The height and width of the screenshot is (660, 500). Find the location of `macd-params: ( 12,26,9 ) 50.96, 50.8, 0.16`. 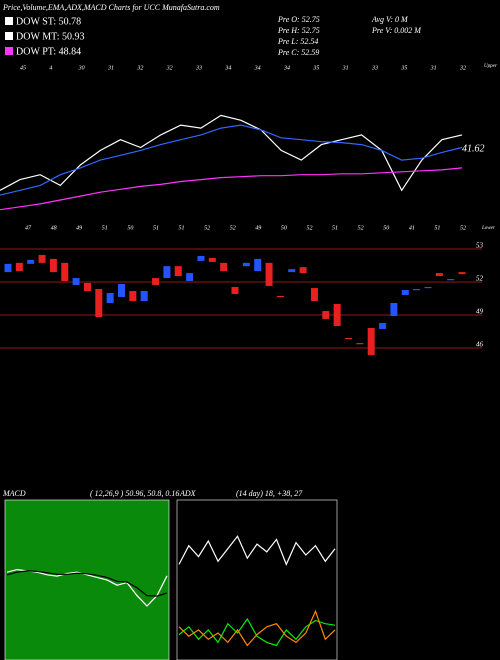

macd-params: ( 12,26,9 ) 50.96, 50.8, 0.16 is located at coordinates (134, 493).